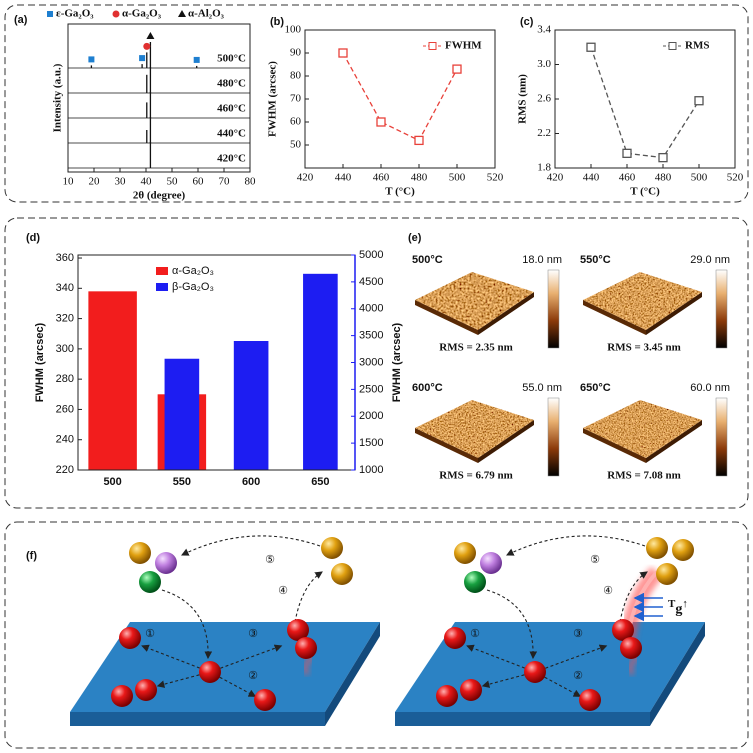  What do you see at coordinates (476, 348) in the screenshot?
I see `afm-rms: RMS = 2.35 nm` at bounding box center [476, 348].